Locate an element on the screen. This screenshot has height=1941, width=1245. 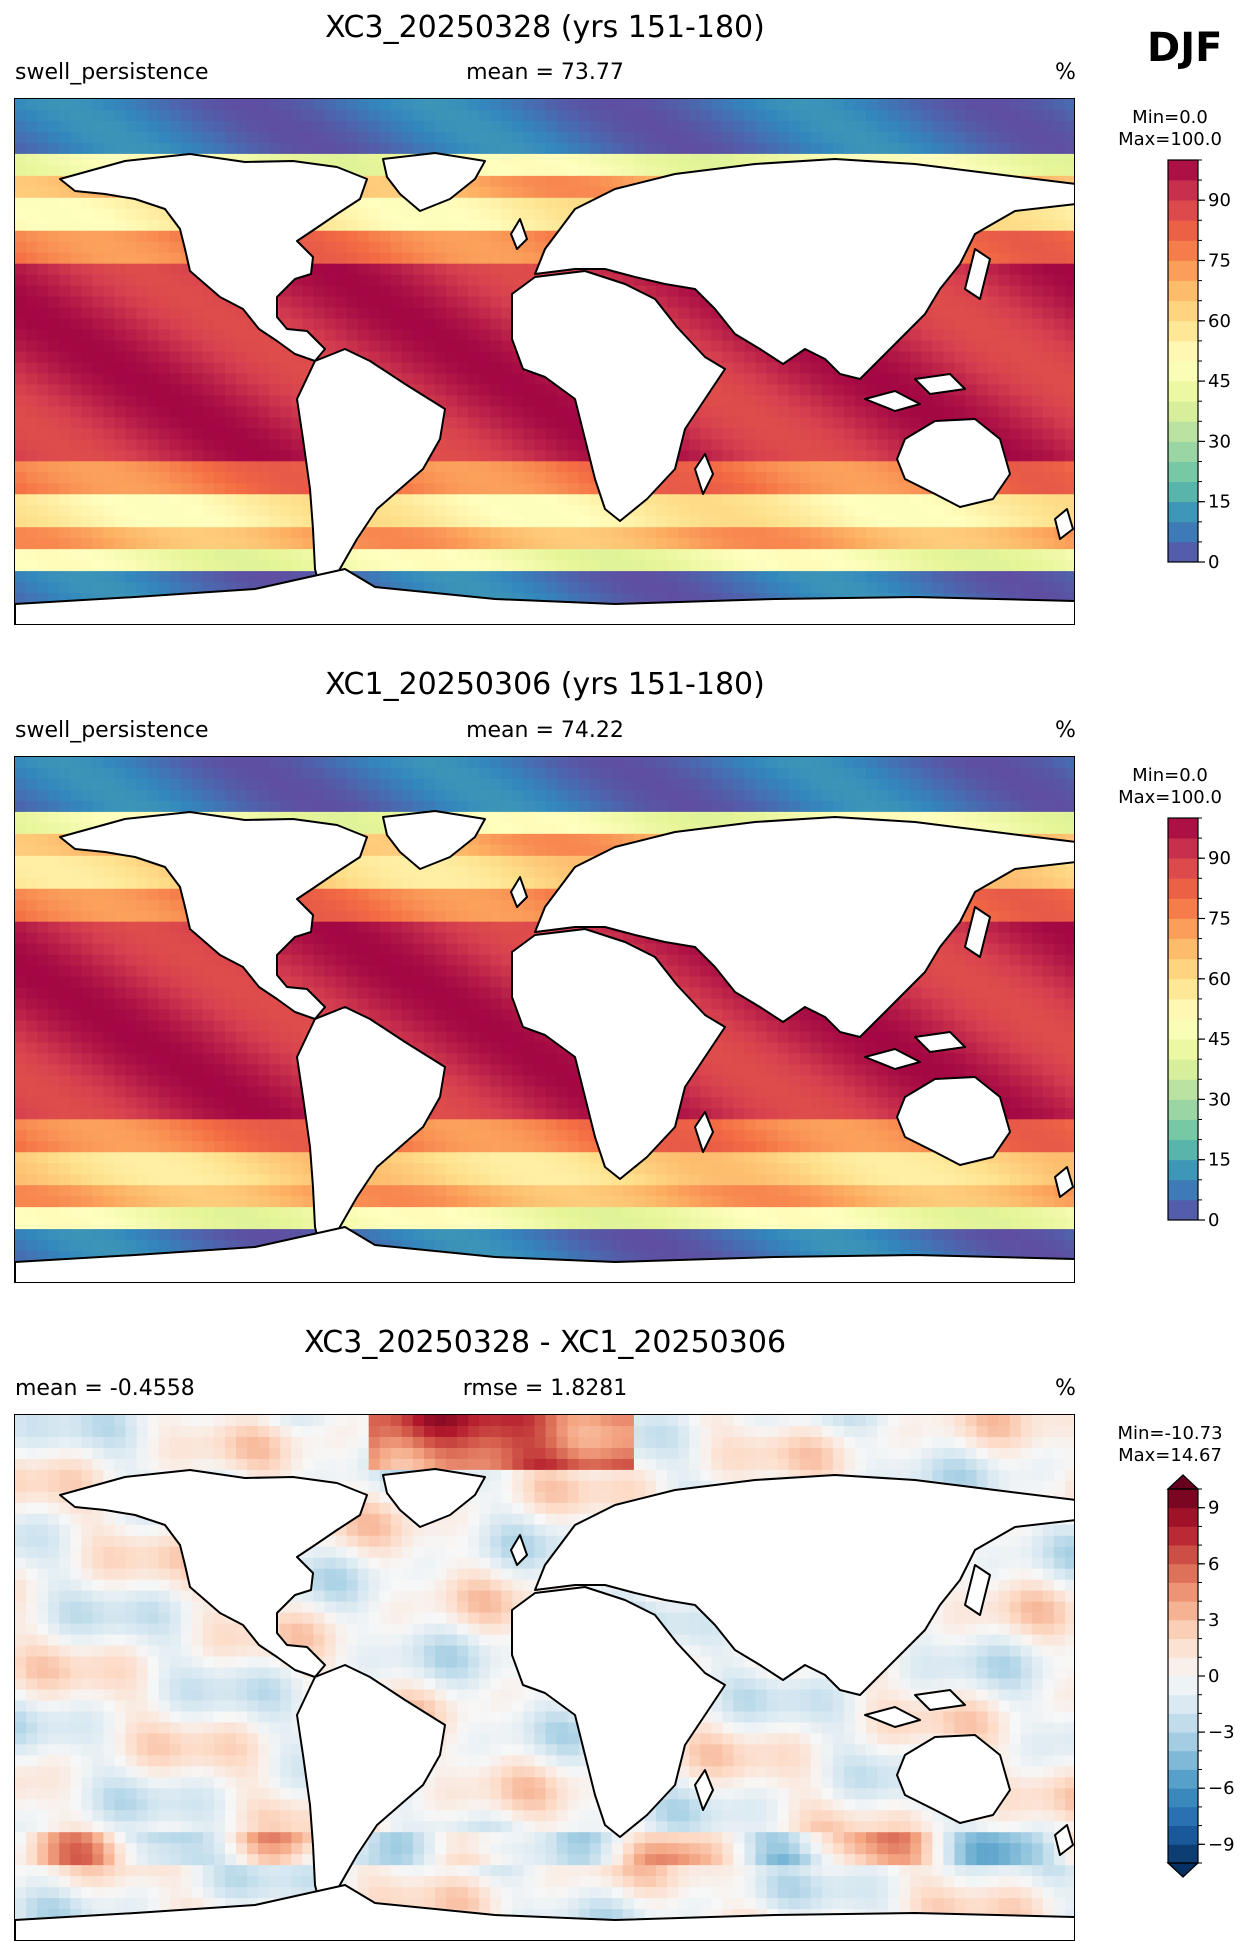
cbar-max-label: Max=14.67 is located at coordinates (1170, 1455).